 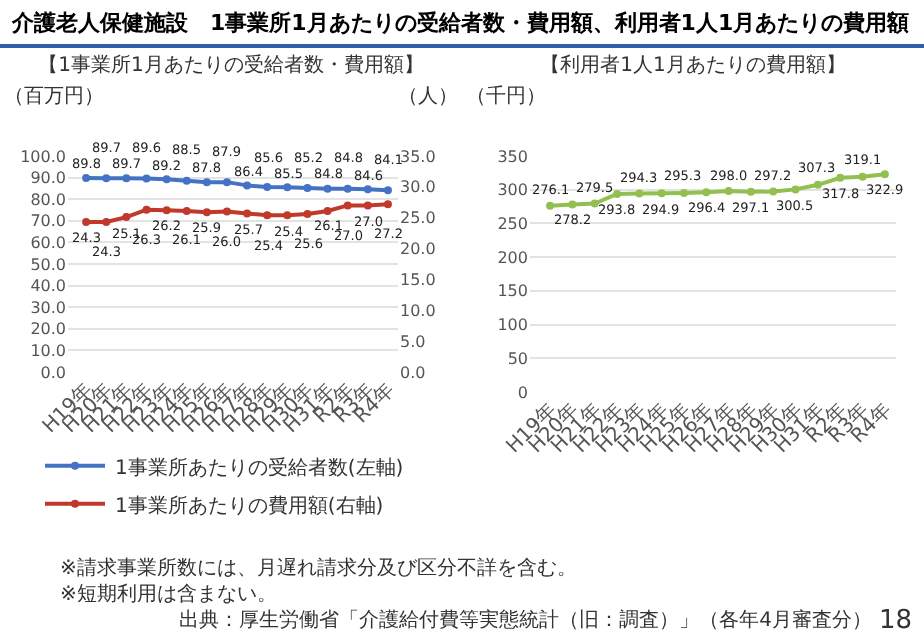 What do you see at coordinates (48, 351) in the screenshot?
I see `y-tick-label: 10.0` at bounding box center [48, 351].